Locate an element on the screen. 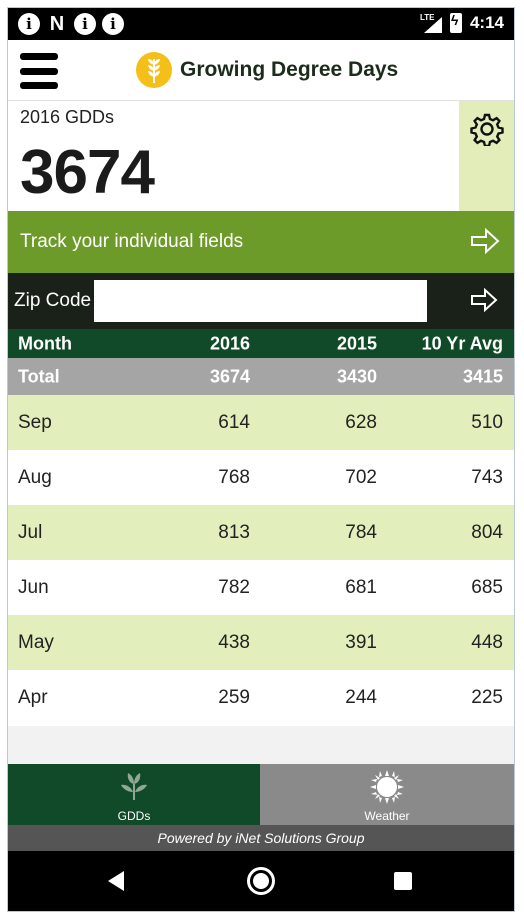 This screenshot has height=919, width=524. clock: 4:14 is located at coordinates (486, 22).